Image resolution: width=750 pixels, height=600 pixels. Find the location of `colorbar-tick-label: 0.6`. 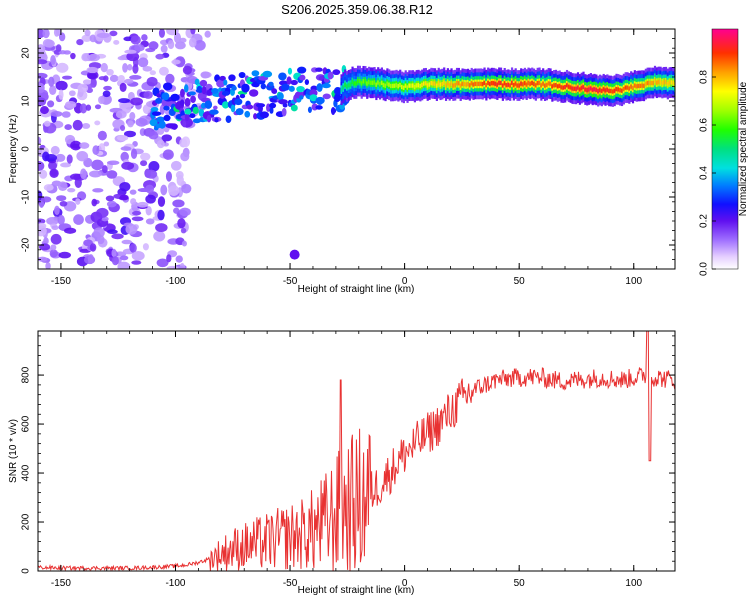

colorbar-tick-label: 0.6 is located at coordinates (704, 125).